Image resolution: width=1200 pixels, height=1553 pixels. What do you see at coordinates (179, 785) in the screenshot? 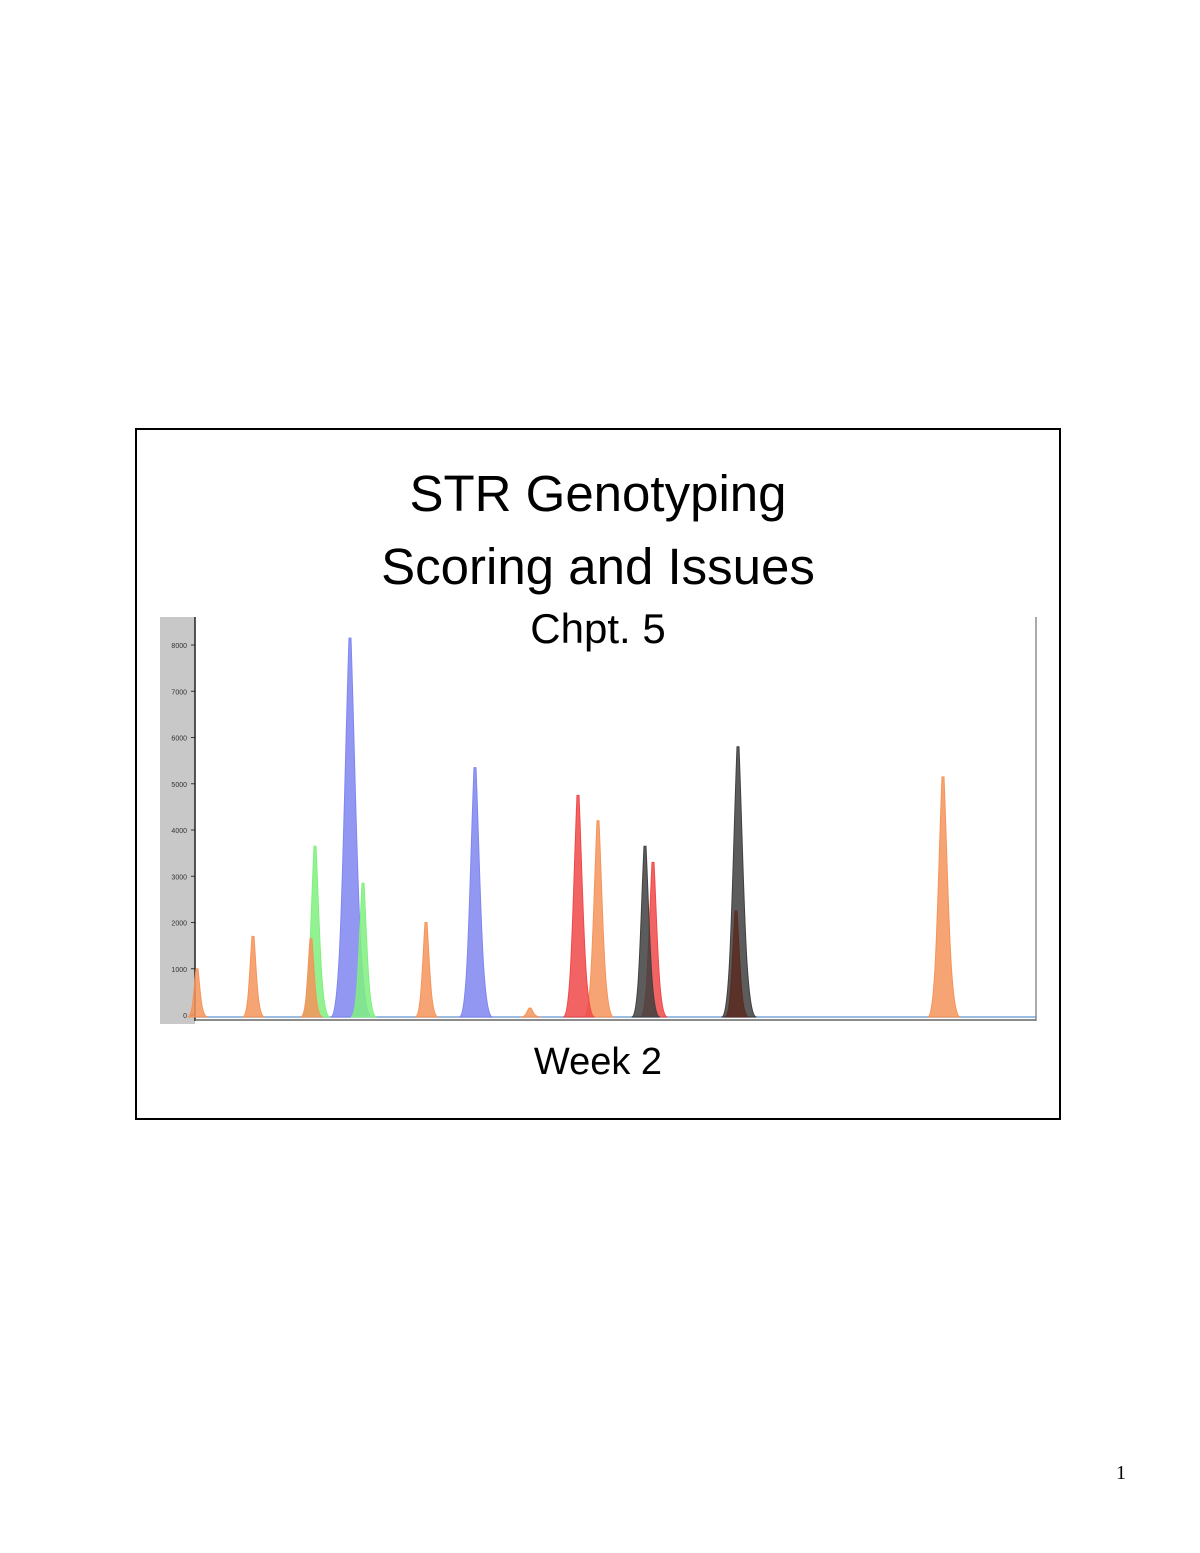
I see `y-tick-label: 5000` at bounding box center [179, 785].